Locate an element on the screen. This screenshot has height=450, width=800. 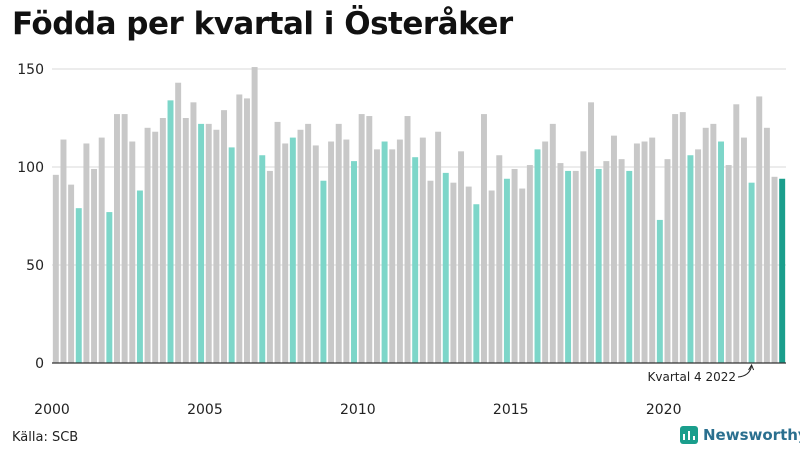
x-tick-label: 2005 is located at coordinates (205, 410).